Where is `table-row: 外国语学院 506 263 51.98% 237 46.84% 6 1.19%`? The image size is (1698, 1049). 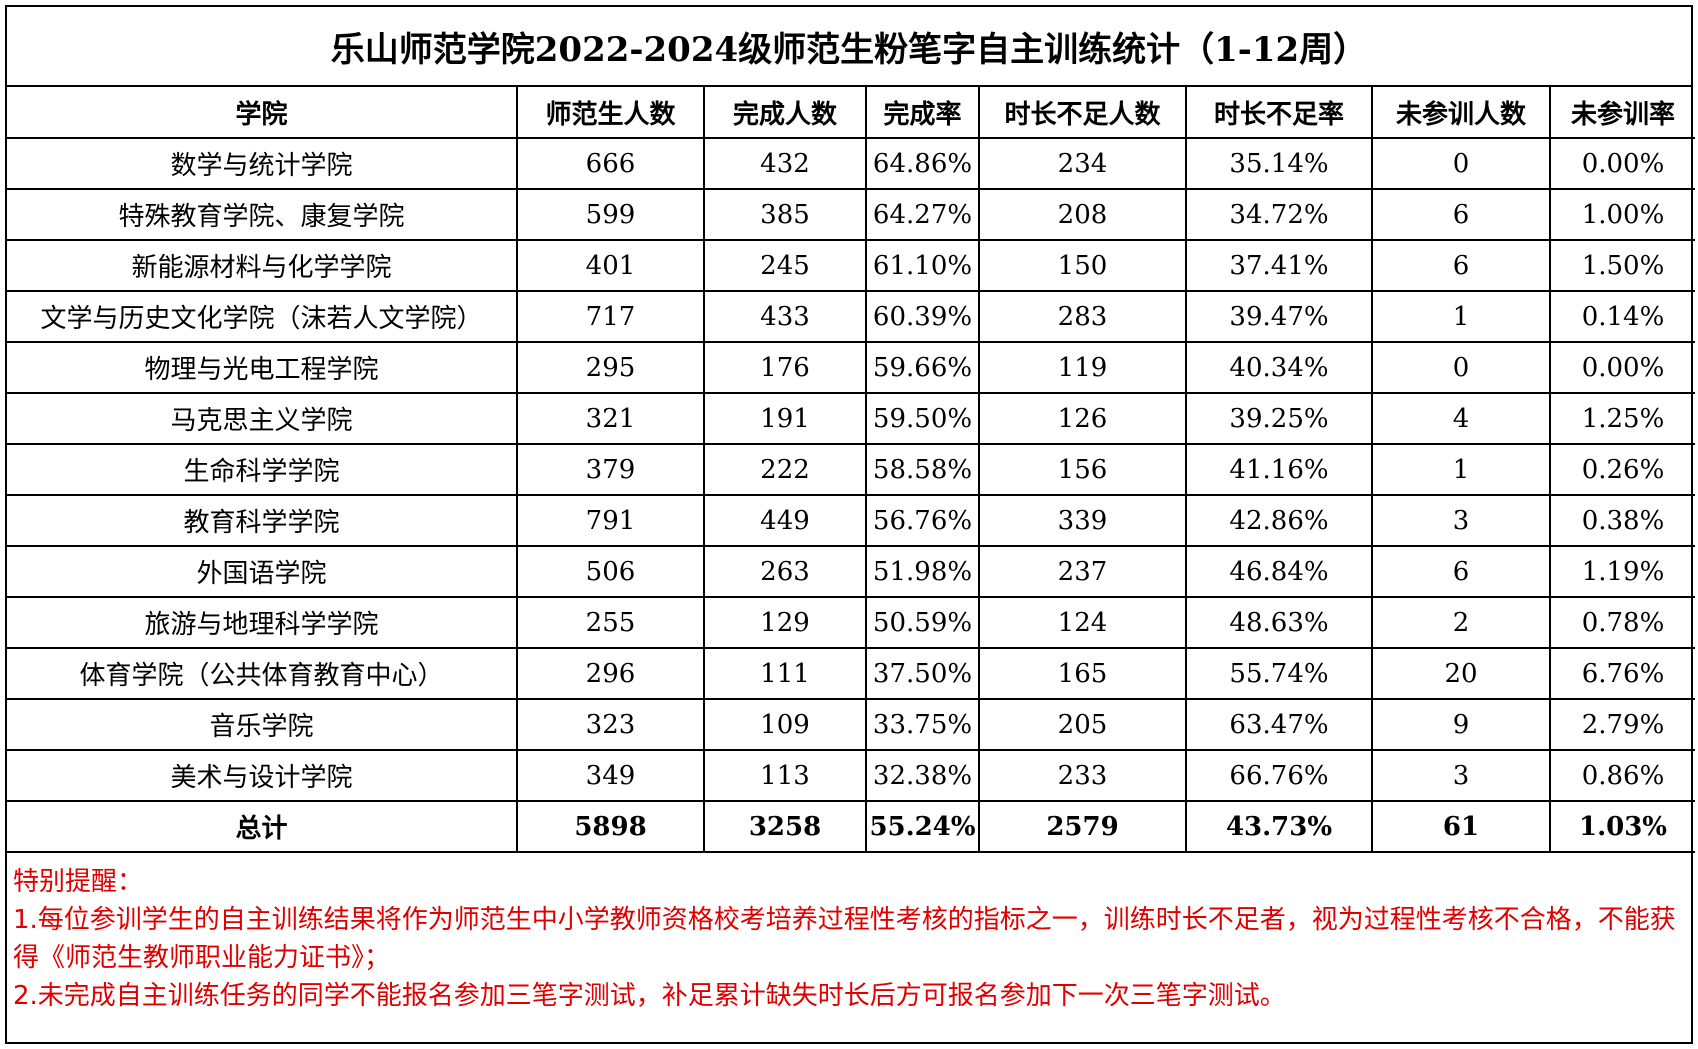 table-row: 外国语学院 506 263 51.98% 237 46.84% 6 1.19% is located at coordinates (851, 572).